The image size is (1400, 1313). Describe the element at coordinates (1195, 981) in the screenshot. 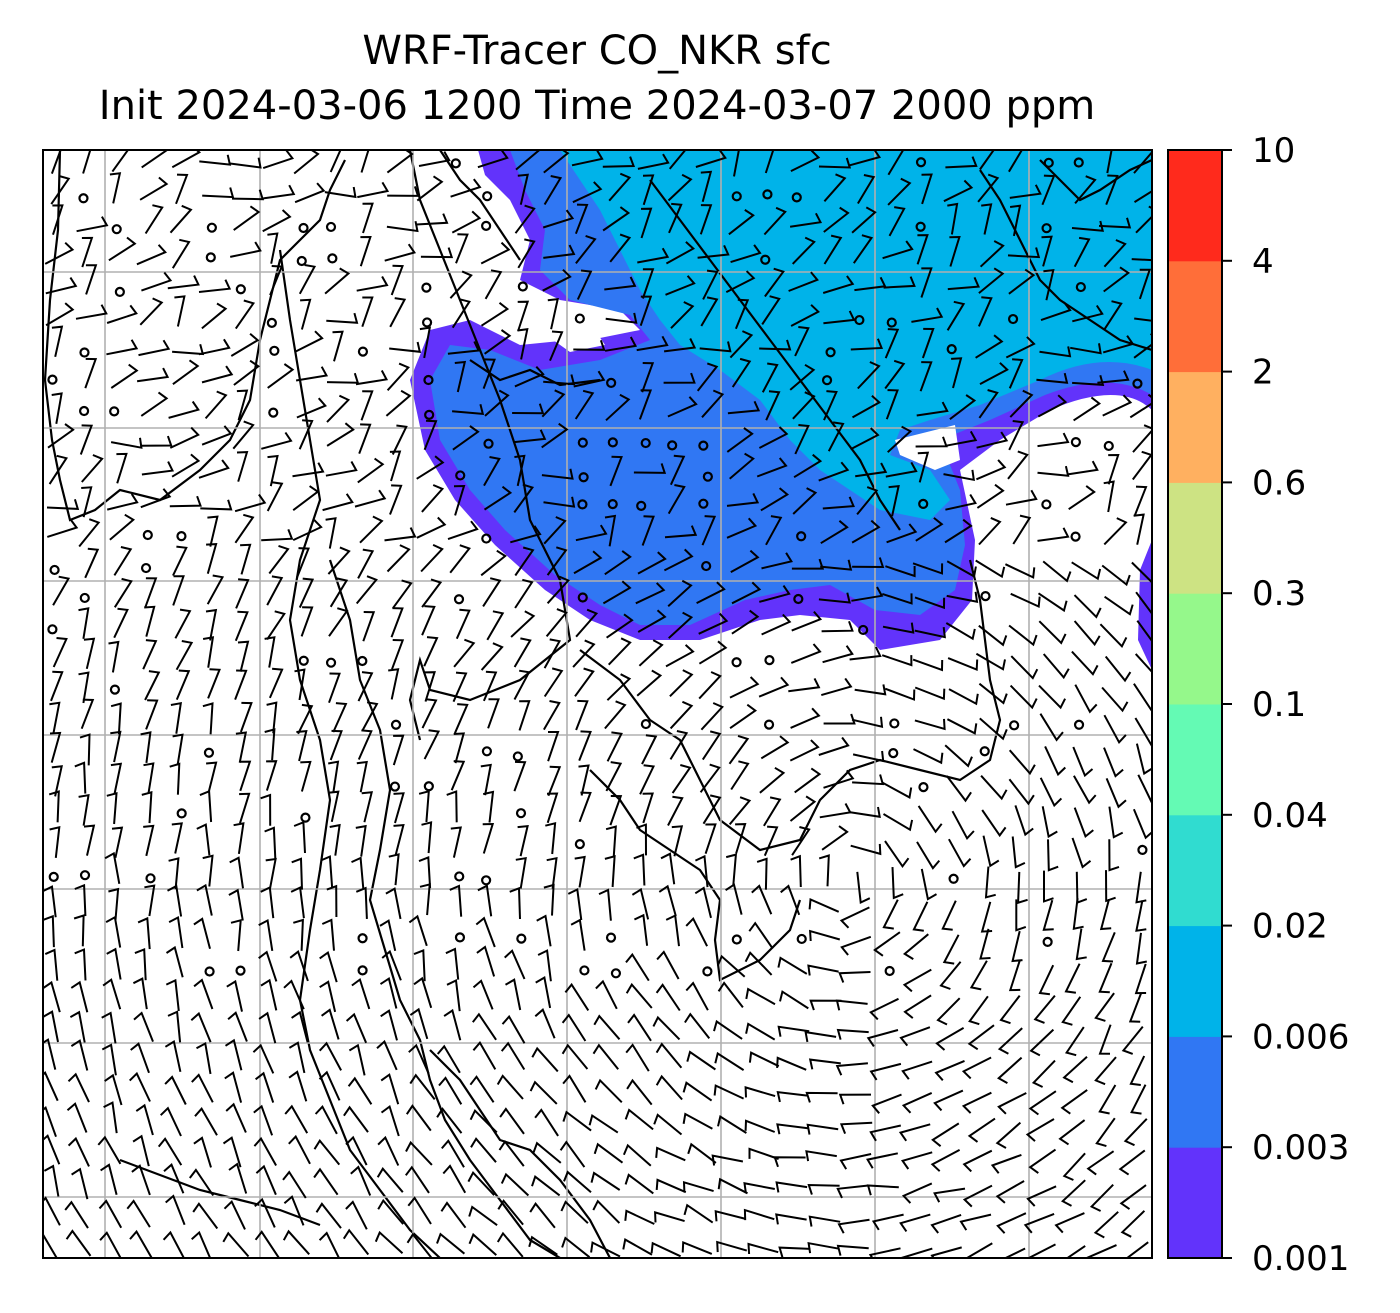

I see `colorbar-segment` at that location.